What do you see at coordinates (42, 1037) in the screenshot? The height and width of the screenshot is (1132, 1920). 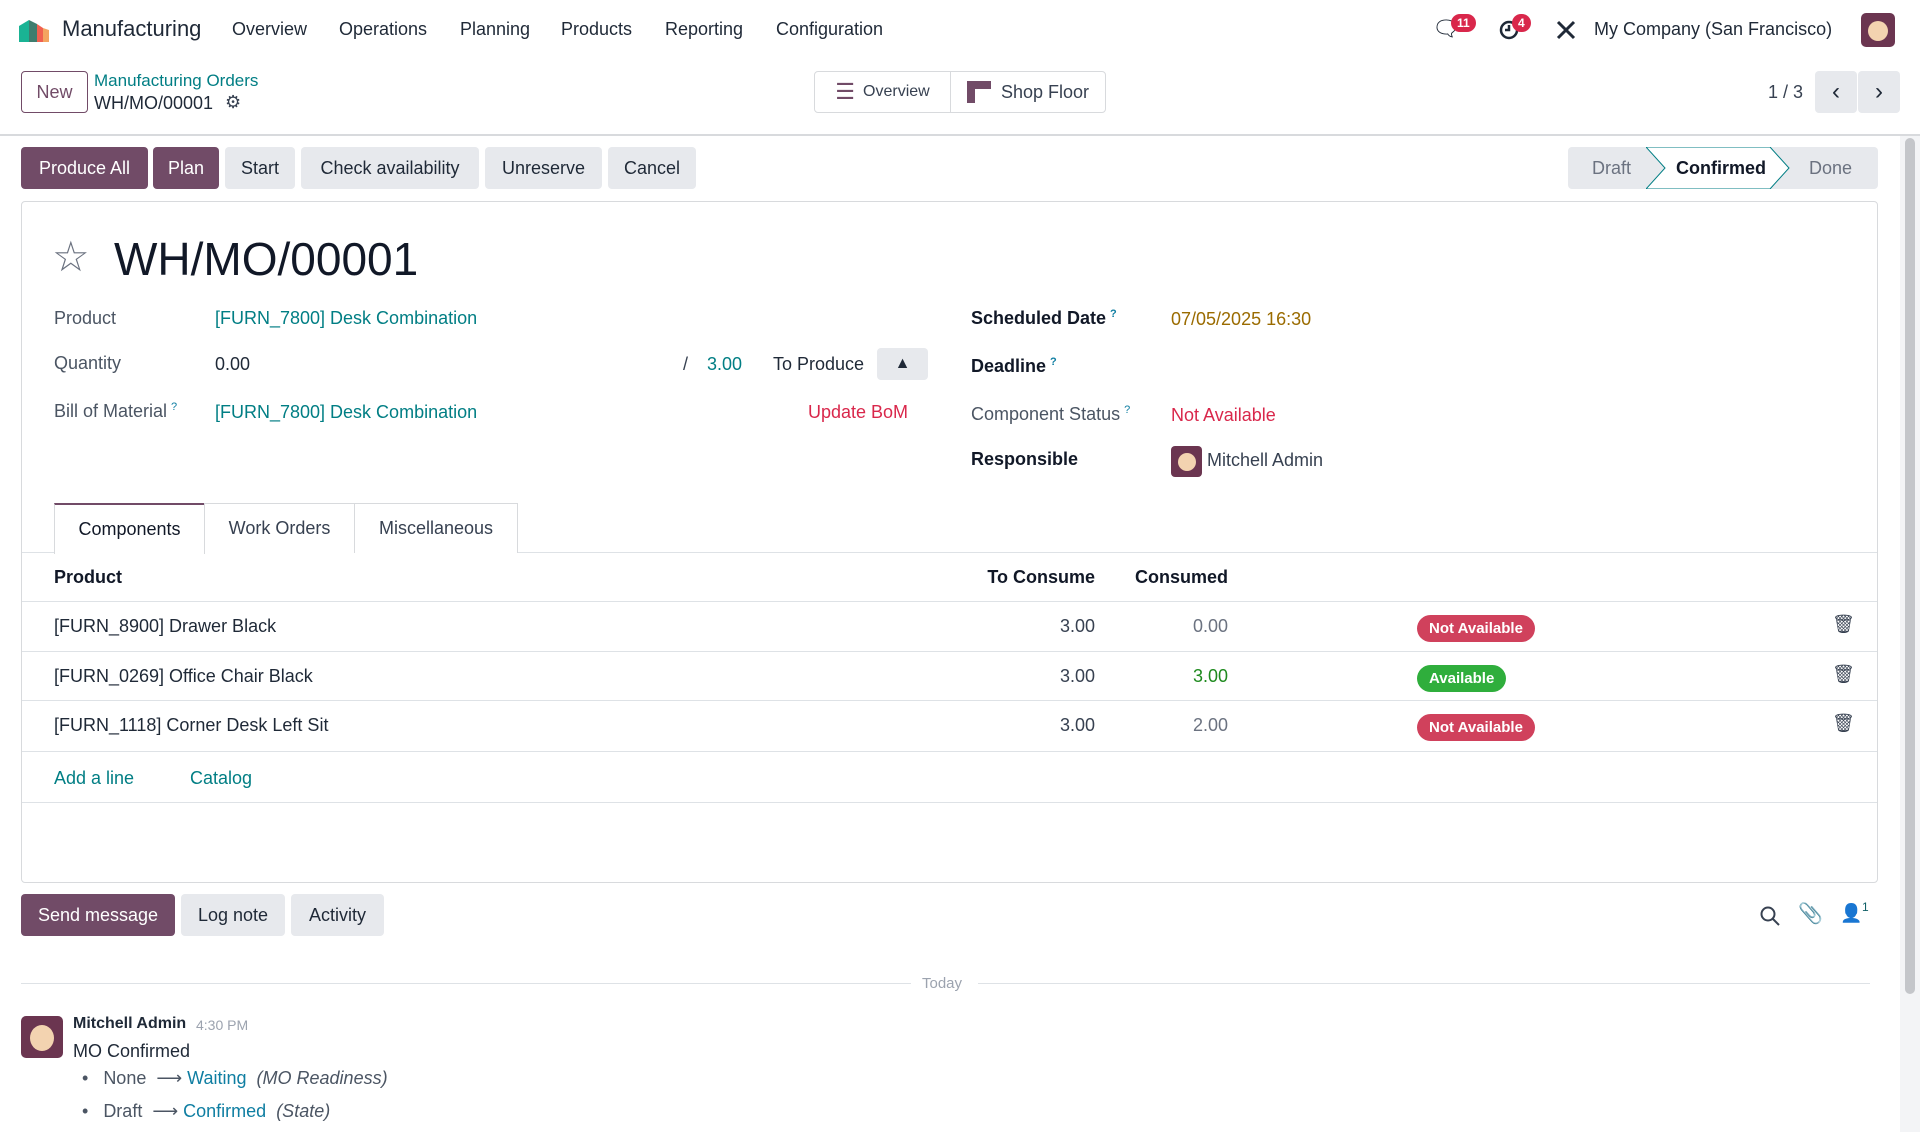 I see `message-author-avatar` at bounding box center [42, 1037].